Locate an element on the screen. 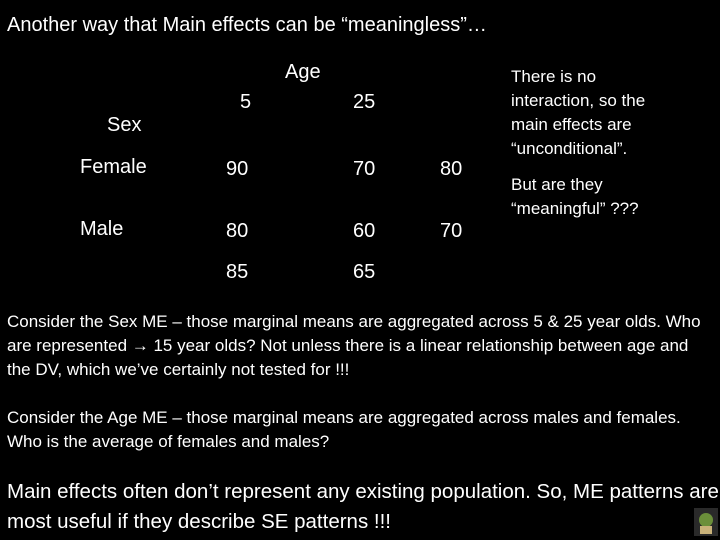 Image resolution: width=720 pixels, height=540 pixels. col-level: 5 is located at coordinates (246, 102).